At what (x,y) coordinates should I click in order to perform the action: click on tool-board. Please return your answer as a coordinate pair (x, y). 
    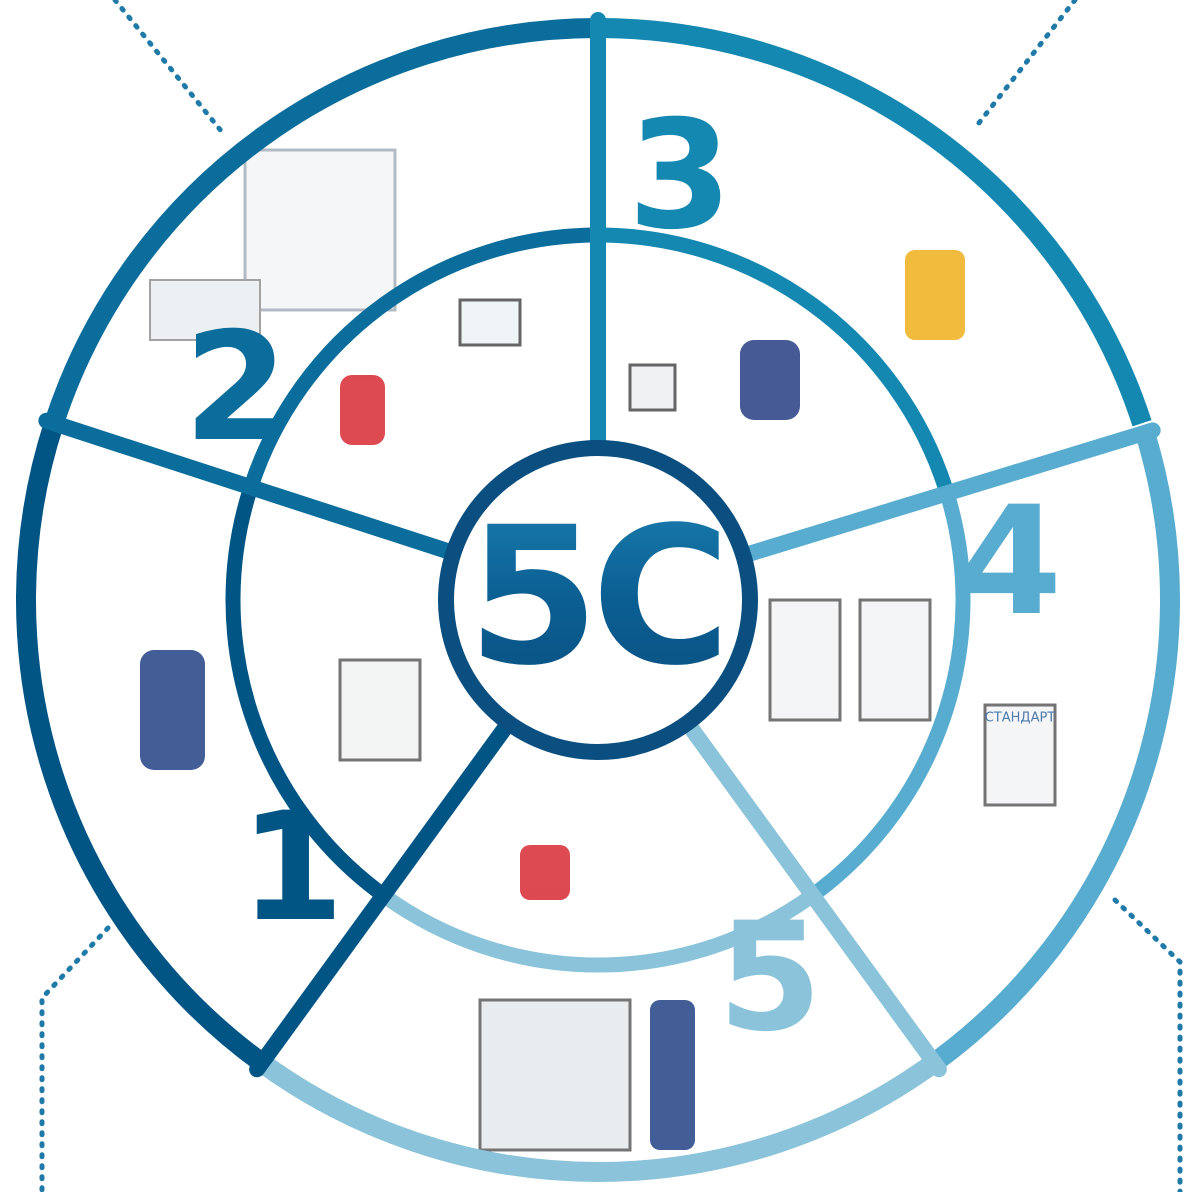
    Looking at the image, I should click on (320, 230).